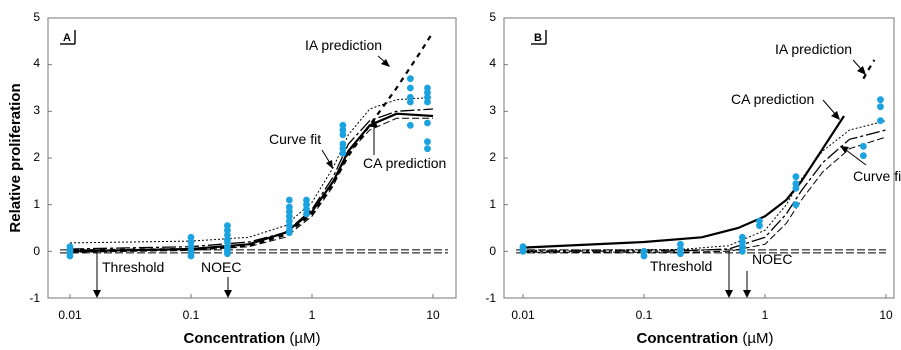 This screenshot has width=901, height=350. I want to click on panel-letter: B, so click(538, 38).